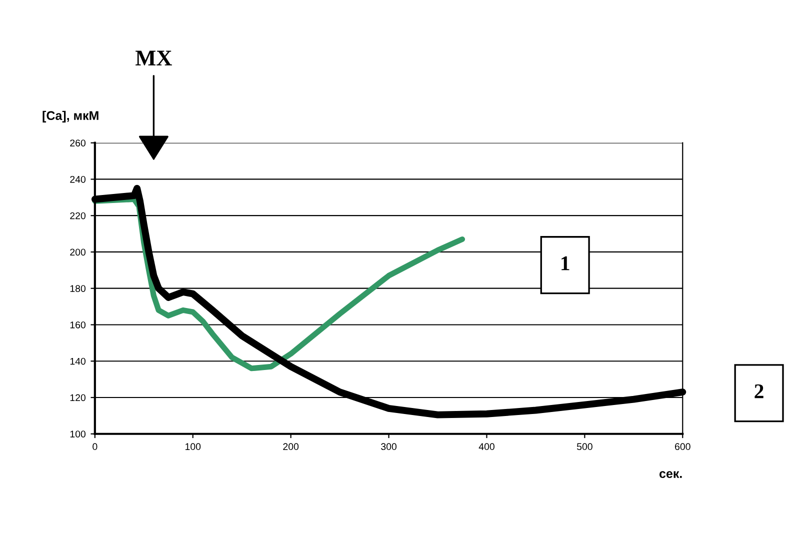 The image size is (791, 535). Describe the element at coordinates (78, 324) in the screenshot. I see `y-tick-label: 160` at that location.